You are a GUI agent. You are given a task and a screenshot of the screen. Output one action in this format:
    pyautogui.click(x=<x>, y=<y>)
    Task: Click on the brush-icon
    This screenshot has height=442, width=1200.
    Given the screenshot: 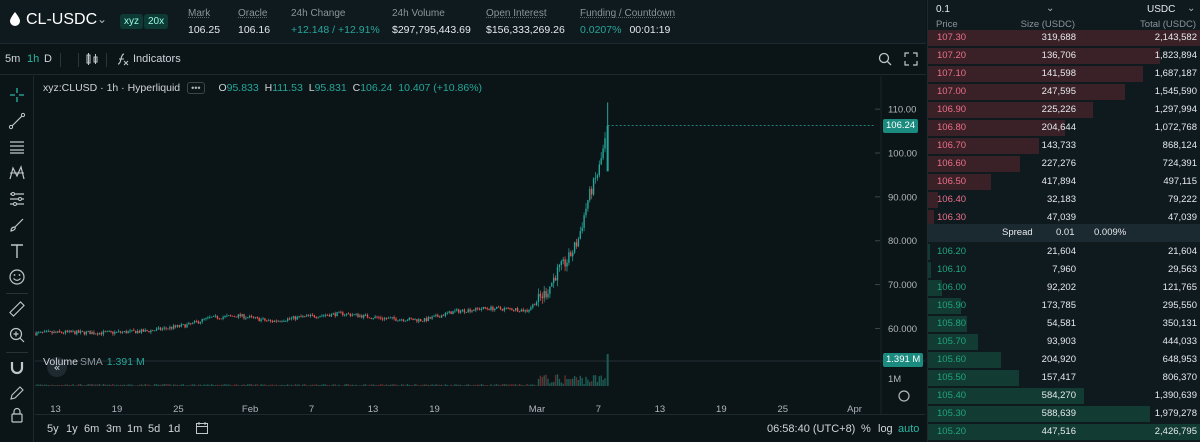 What is the action you would take?
    pyautogui.click(x=17, y=225)
    